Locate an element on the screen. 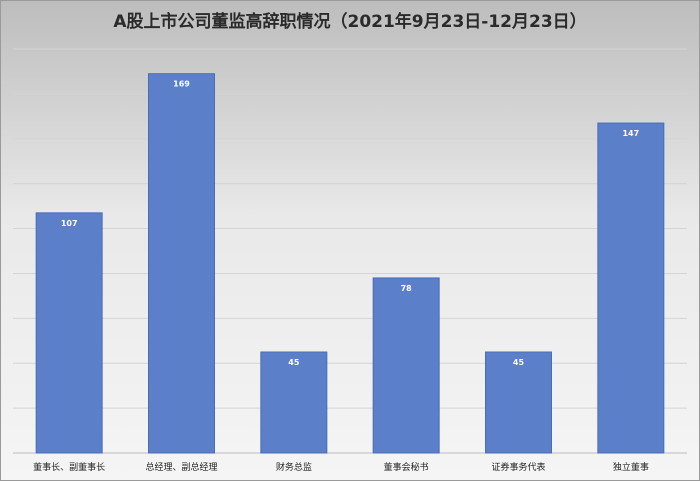 The image size is (700, 481). category-label: 独立董事 is located at coordinates (631, 467).